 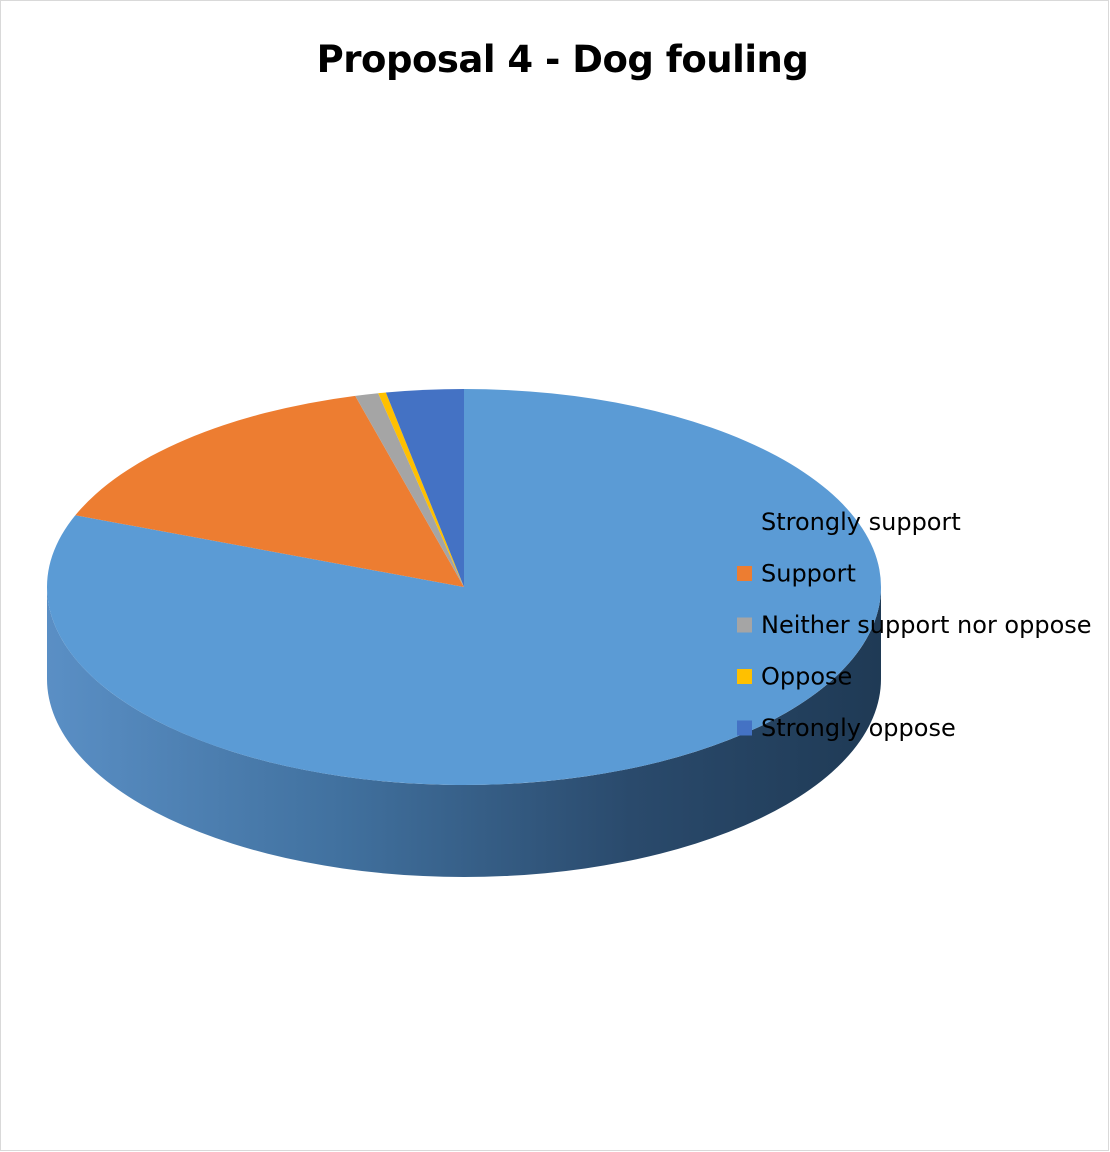 What do you see at coordinates (861, 522) in the screenshot?
I see `legend-label: Strongly support` at bounding box center [861, 522].